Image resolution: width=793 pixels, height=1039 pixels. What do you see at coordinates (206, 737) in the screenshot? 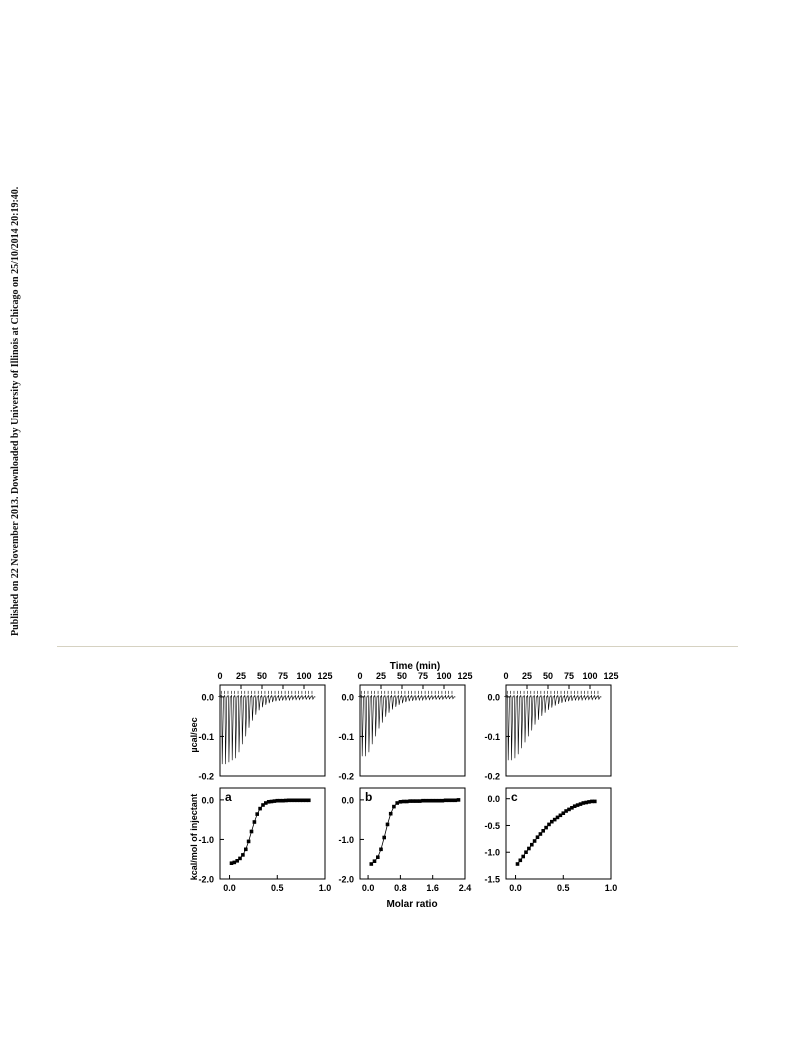
I see `y-tick-label: -0.1` at bounding box center [206, 737].